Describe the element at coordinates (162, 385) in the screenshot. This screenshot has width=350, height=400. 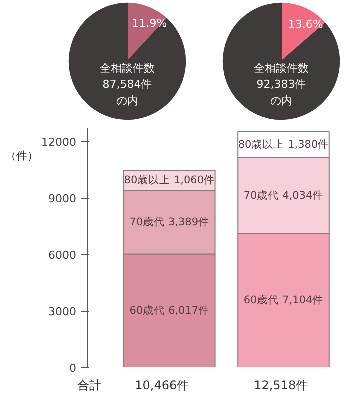
I see `total-label: 10,466件` at that location.